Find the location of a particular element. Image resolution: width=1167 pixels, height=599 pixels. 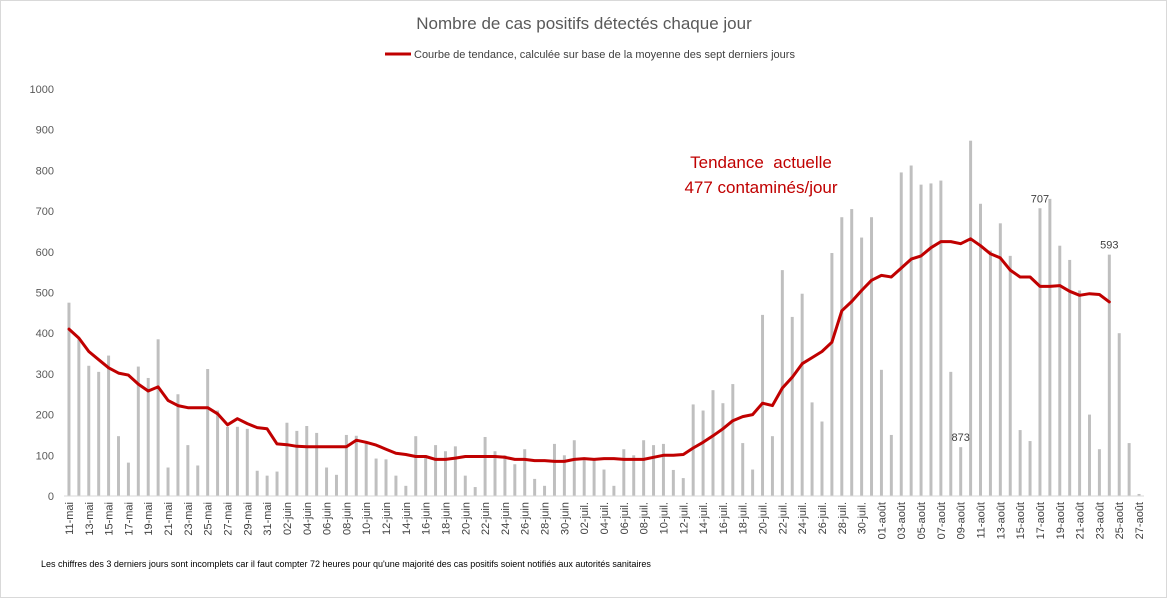

x-tick-label: 11-mai is located at coordinates (70, 518).